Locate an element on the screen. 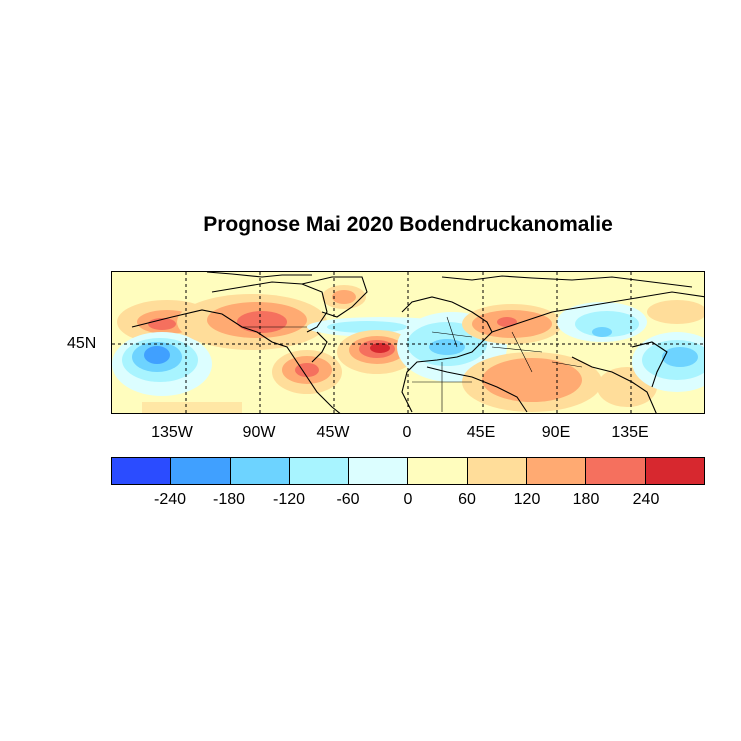  colorbar-label: -240 is located at coordinates (170, 499).